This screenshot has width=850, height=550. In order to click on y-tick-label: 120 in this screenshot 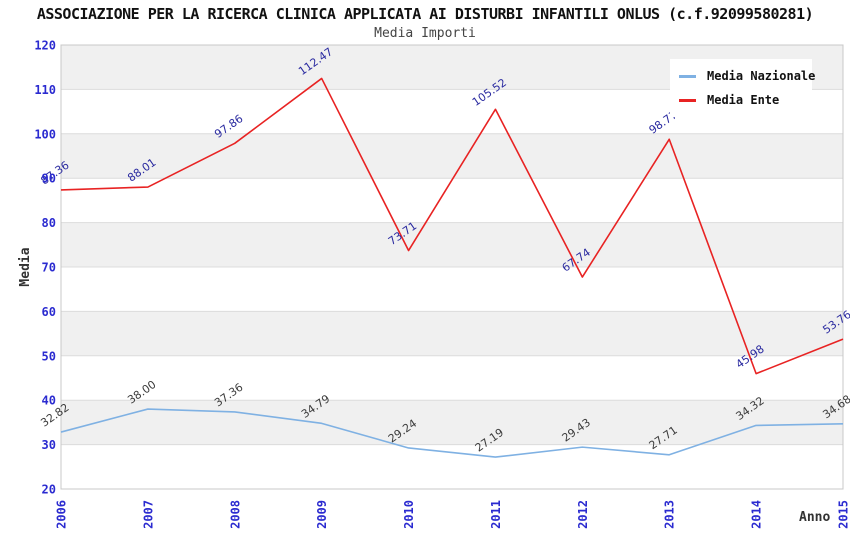, I will do `click(45, 46)`.